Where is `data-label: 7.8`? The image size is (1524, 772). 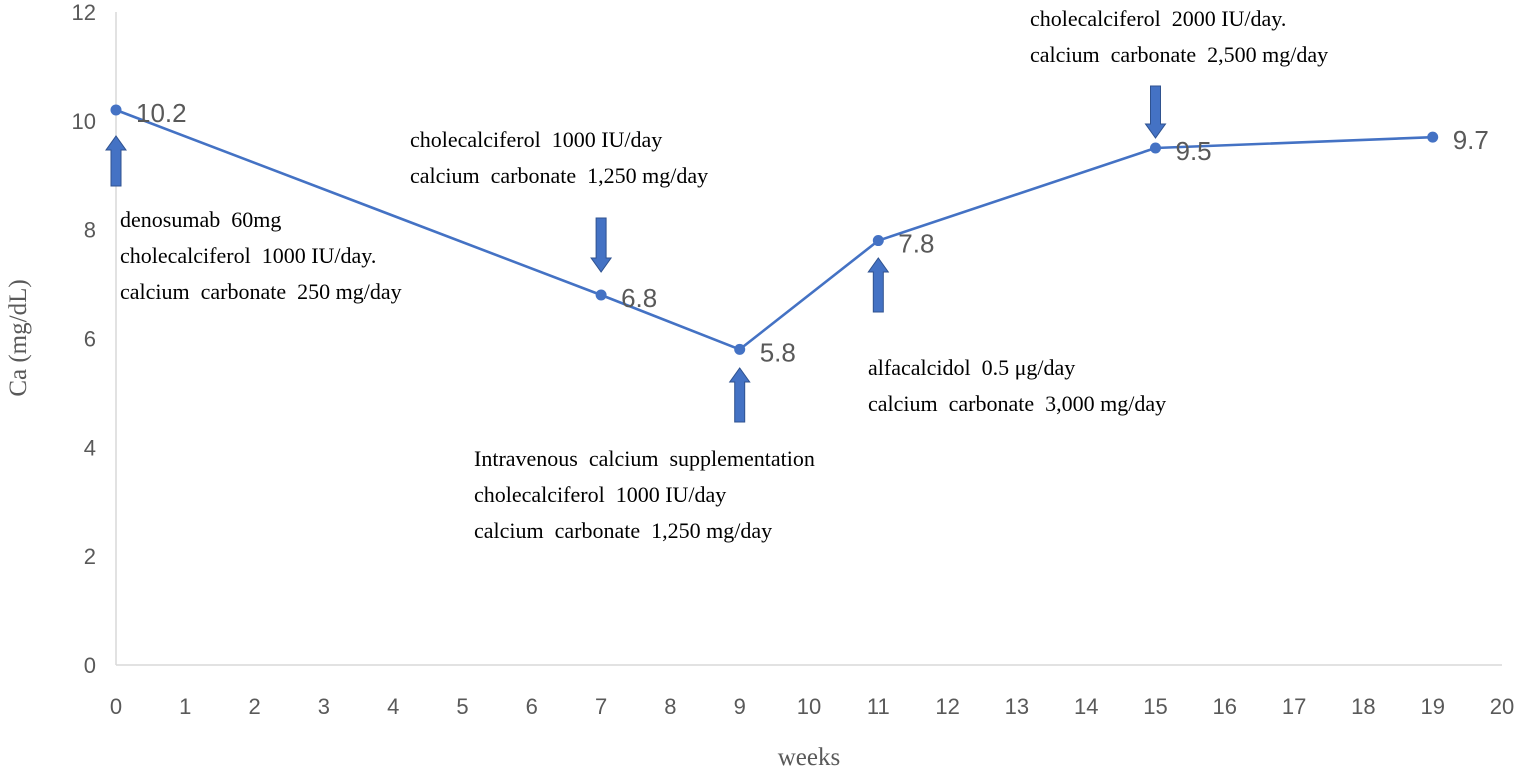 data-label: 7.8 is located at coordinates (916, 244).